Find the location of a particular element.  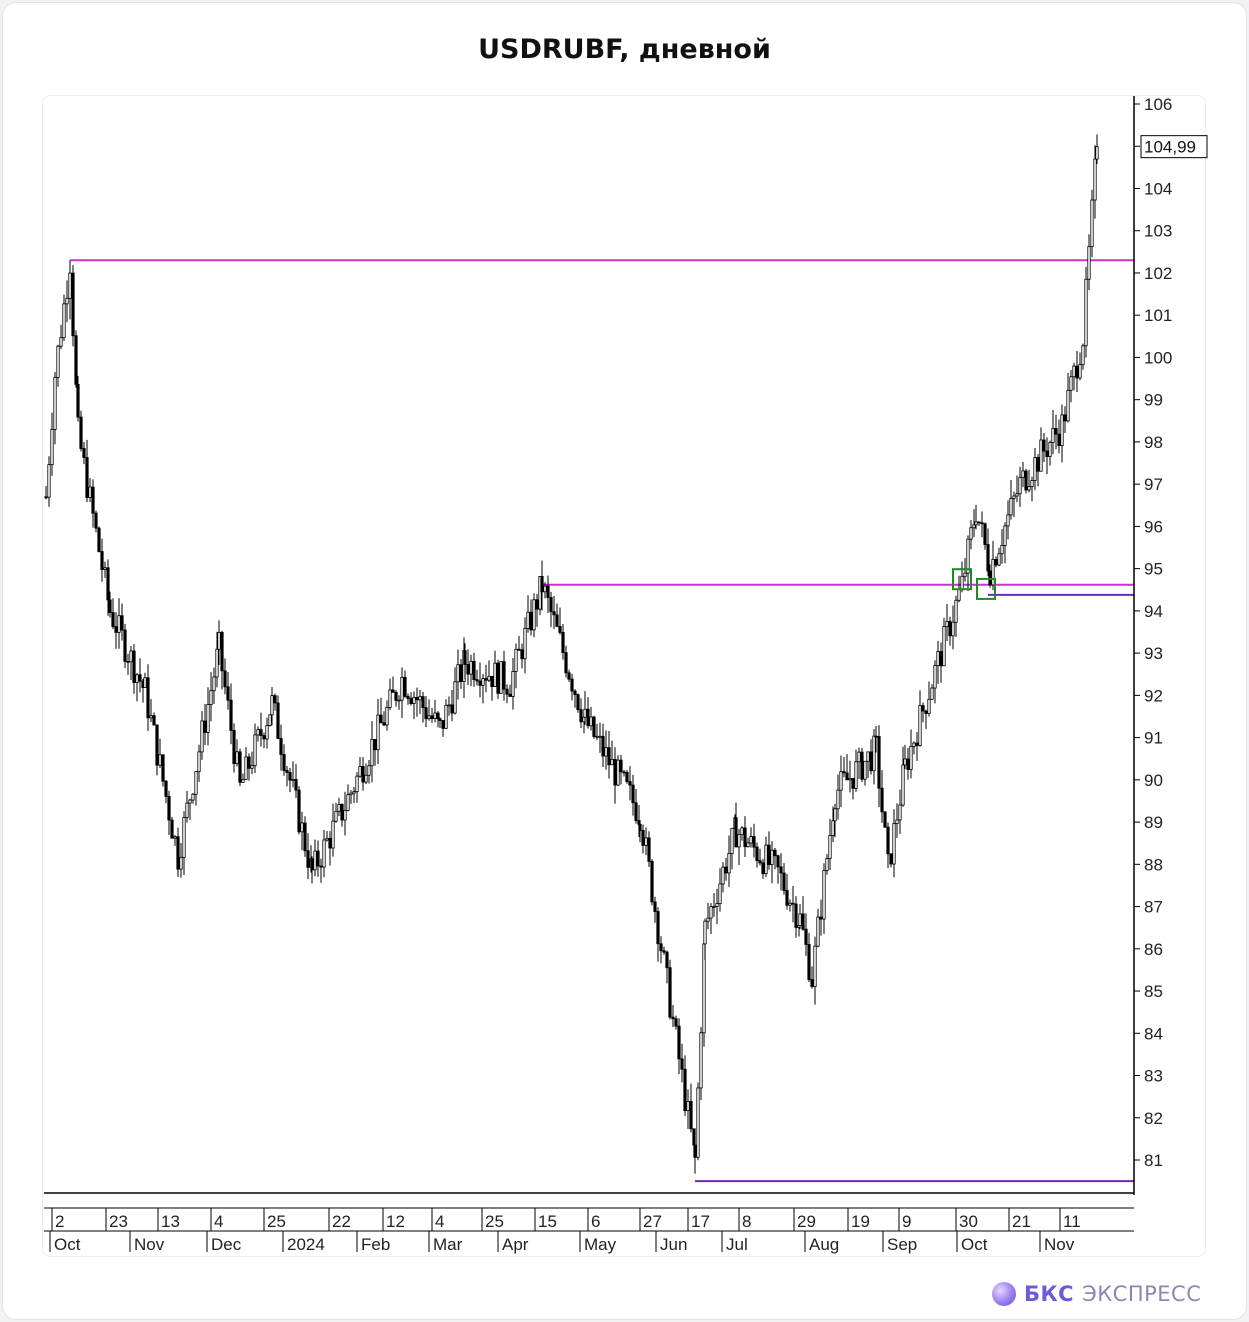

x-month-label: Aug is located at coordinates (824, 1244).